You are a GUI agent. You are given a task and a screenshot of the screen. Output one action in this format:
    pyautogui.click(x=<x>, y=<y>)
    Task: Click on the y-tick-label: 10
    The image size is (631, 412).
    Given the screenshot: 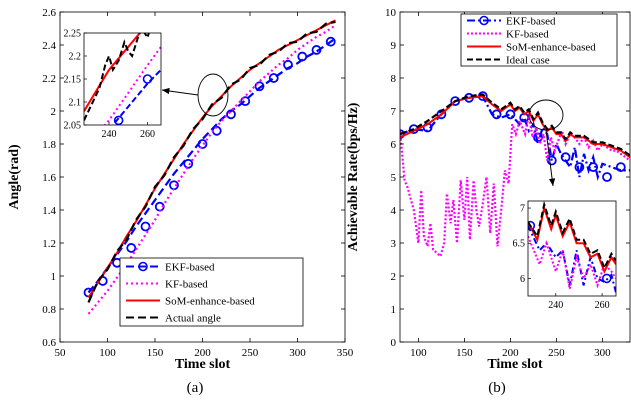 What is the action you would take?
    pyautogui.click(x=391, y=13)
    